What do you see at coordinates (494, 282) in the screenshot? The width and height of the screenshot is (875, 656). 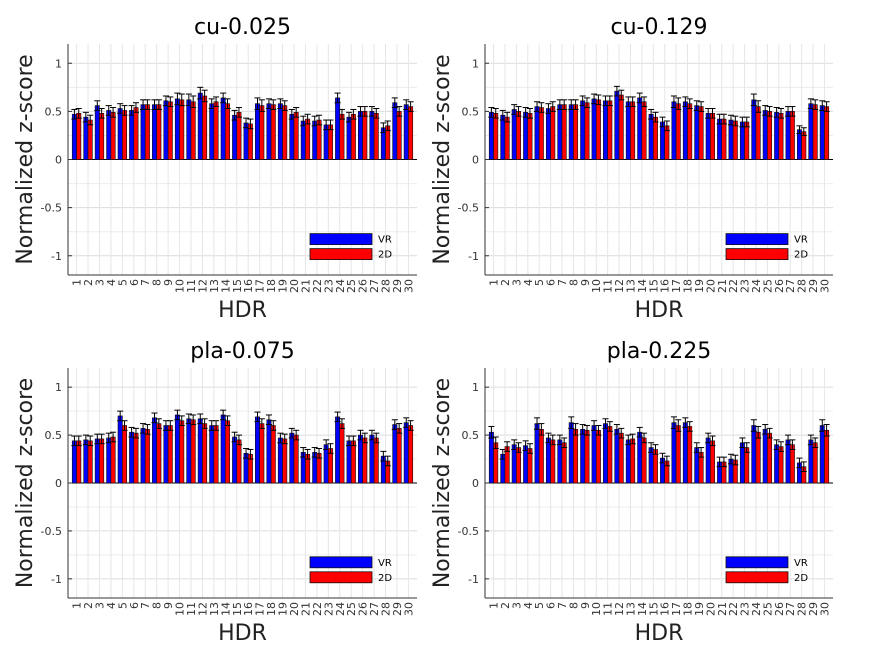 I see `x-tick-label: 1` at bounding box center [494, 282].